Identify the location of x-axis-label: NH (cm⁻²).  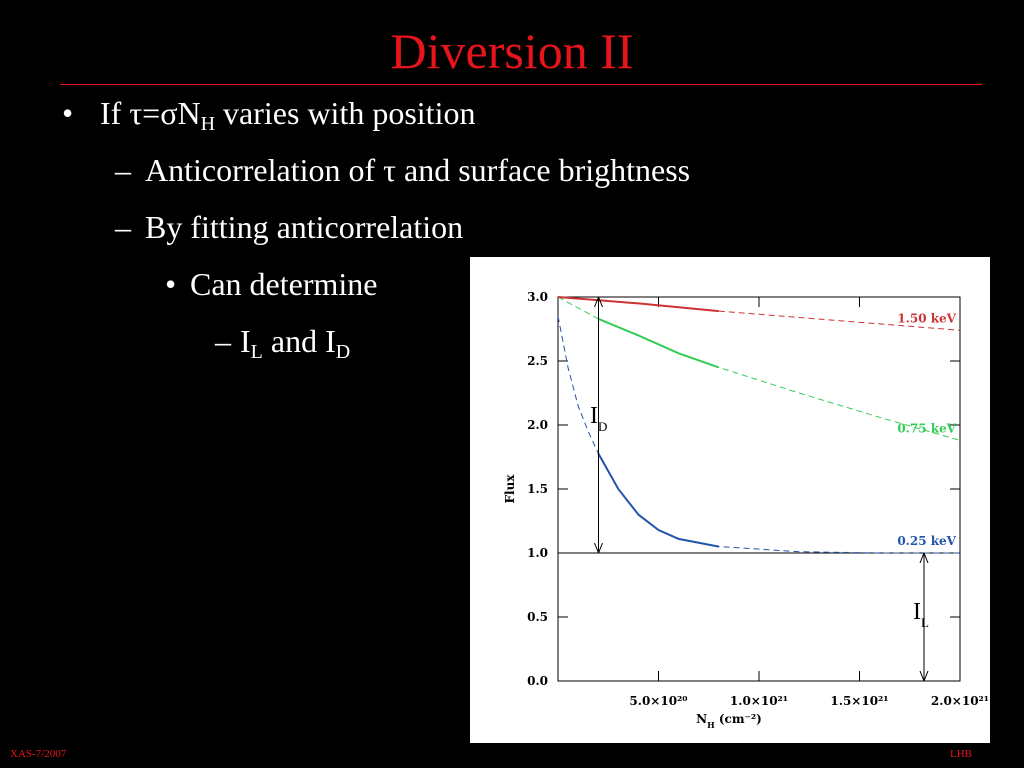
(729, 721).